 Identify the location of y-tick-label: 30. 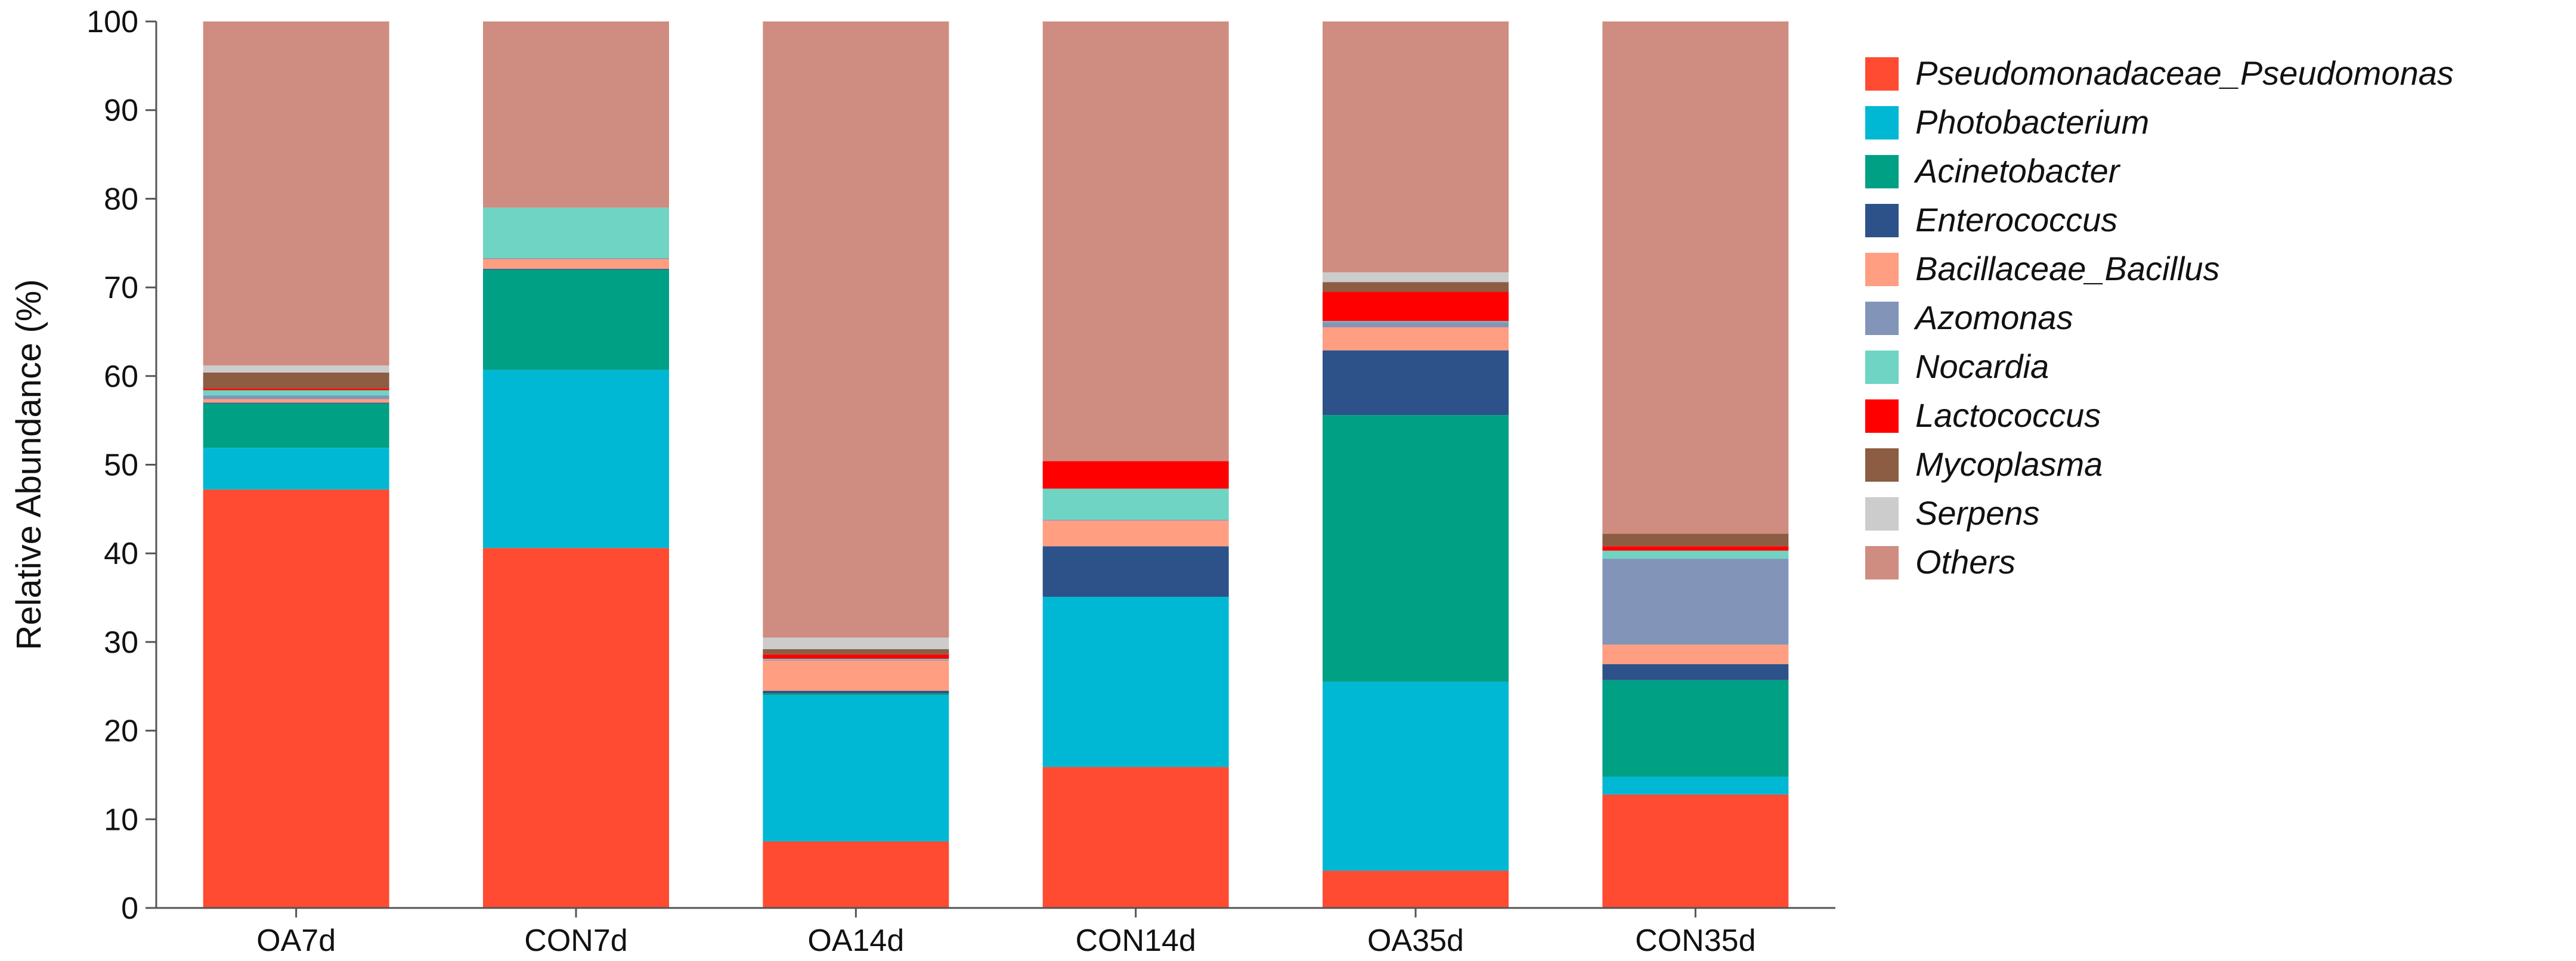
(121, 642).